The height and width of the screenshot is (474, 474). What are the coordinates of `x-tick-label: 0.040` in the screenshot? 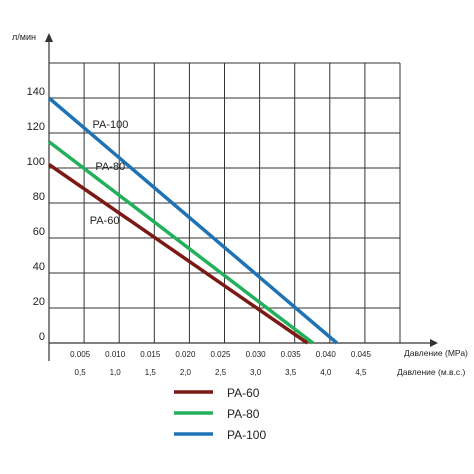 It's located at (326, 354).